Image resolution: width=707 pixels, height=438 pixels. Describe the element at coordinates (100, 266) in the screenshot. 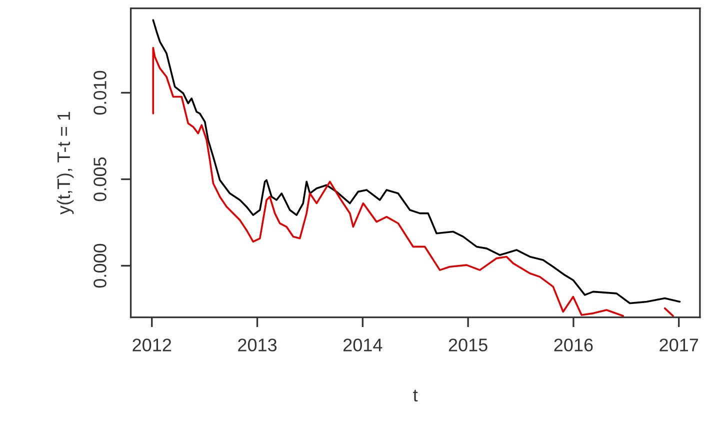

I see `y-tick-label: 0.000` at that location.